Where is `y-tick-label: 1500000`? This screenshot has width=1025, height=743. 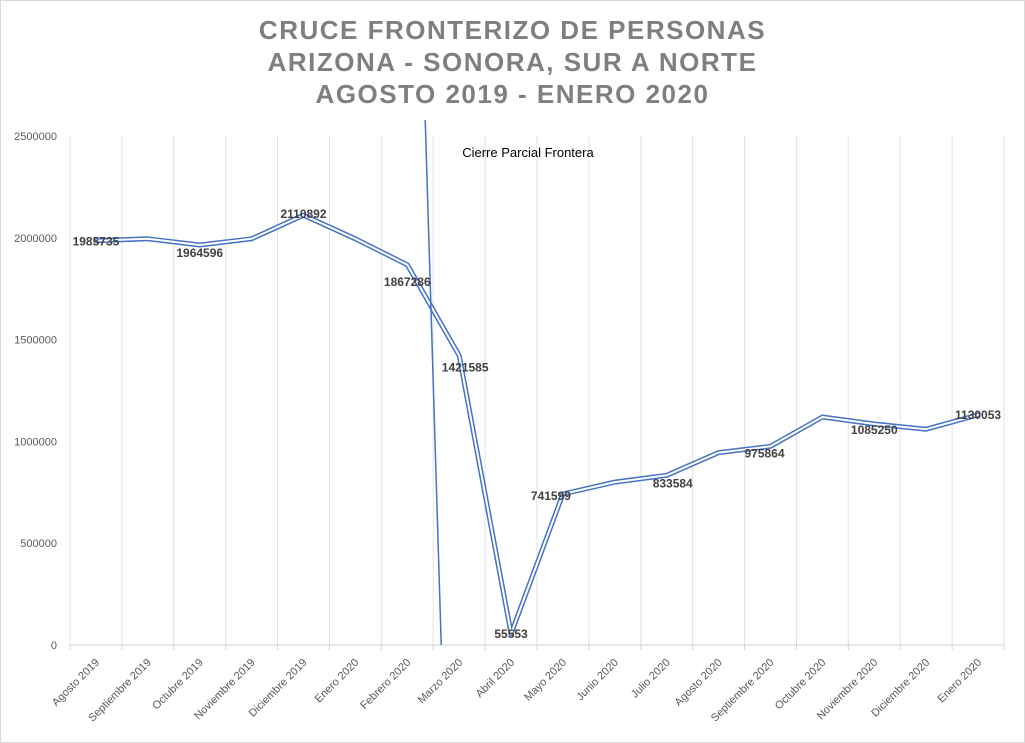 y-tick-label: 1500000 is located at coordinates (35, 341).